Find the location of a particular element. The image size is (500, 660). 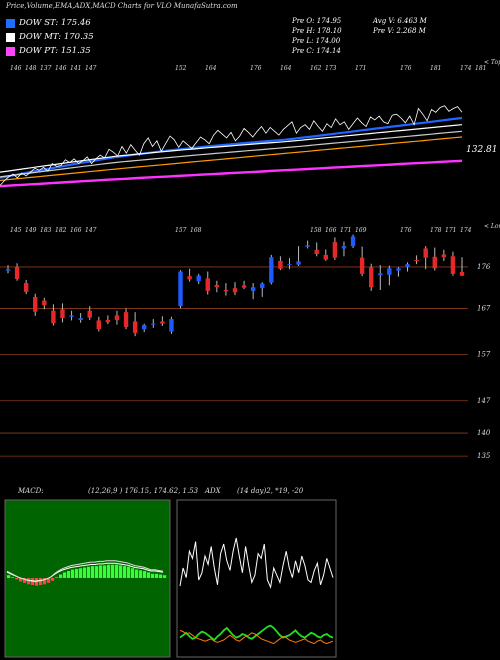

candle-axis-tag: < Lowes is located at coordinates (492, 226).